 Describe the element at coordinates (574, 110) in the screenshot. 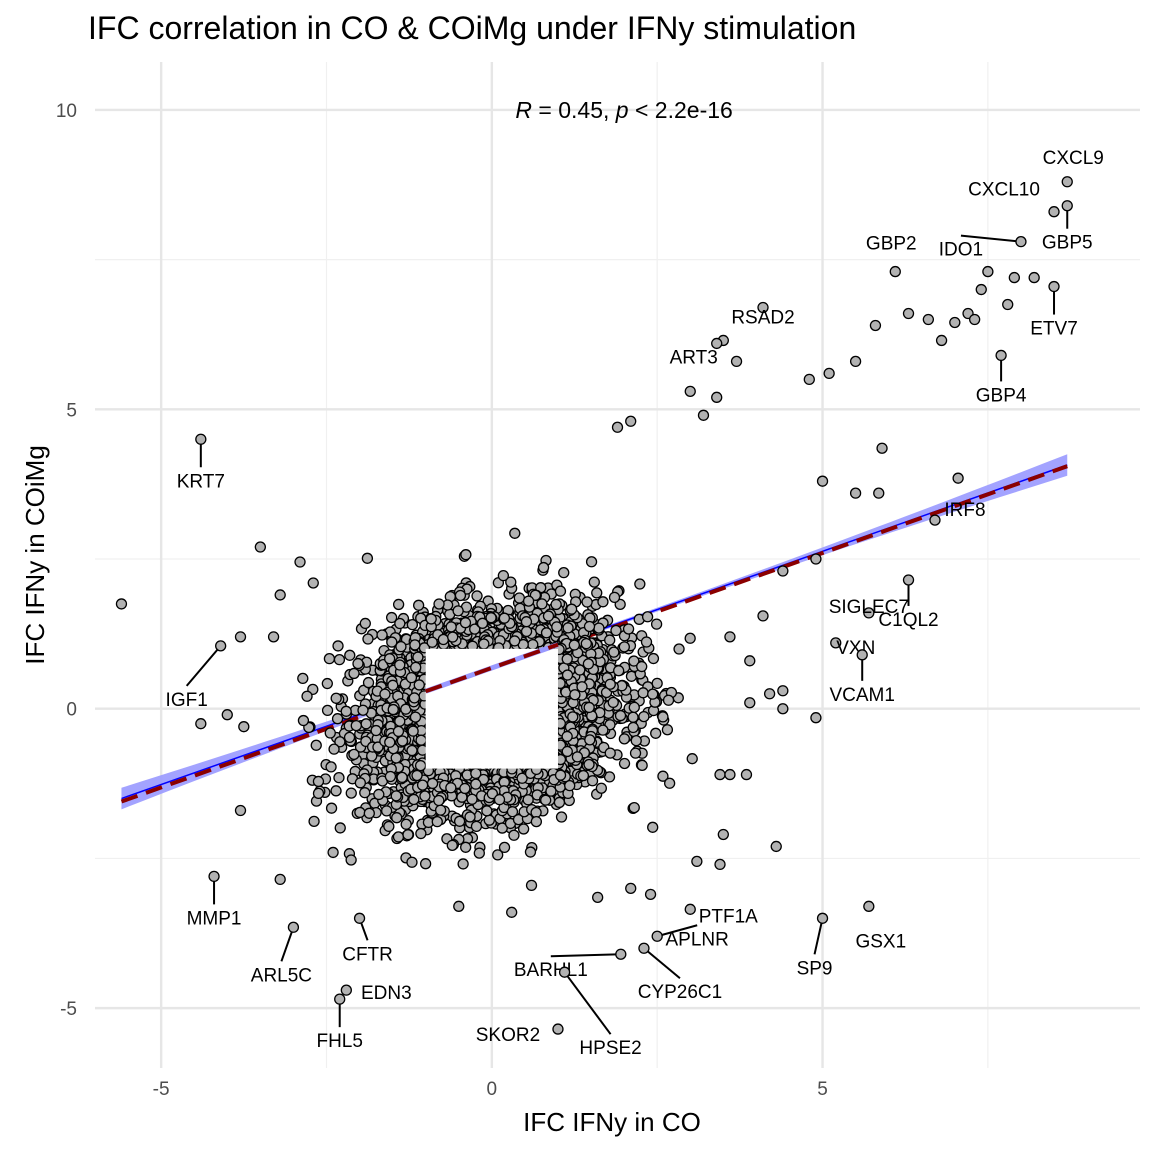

I see `r-value: = 0.45,` at that location.